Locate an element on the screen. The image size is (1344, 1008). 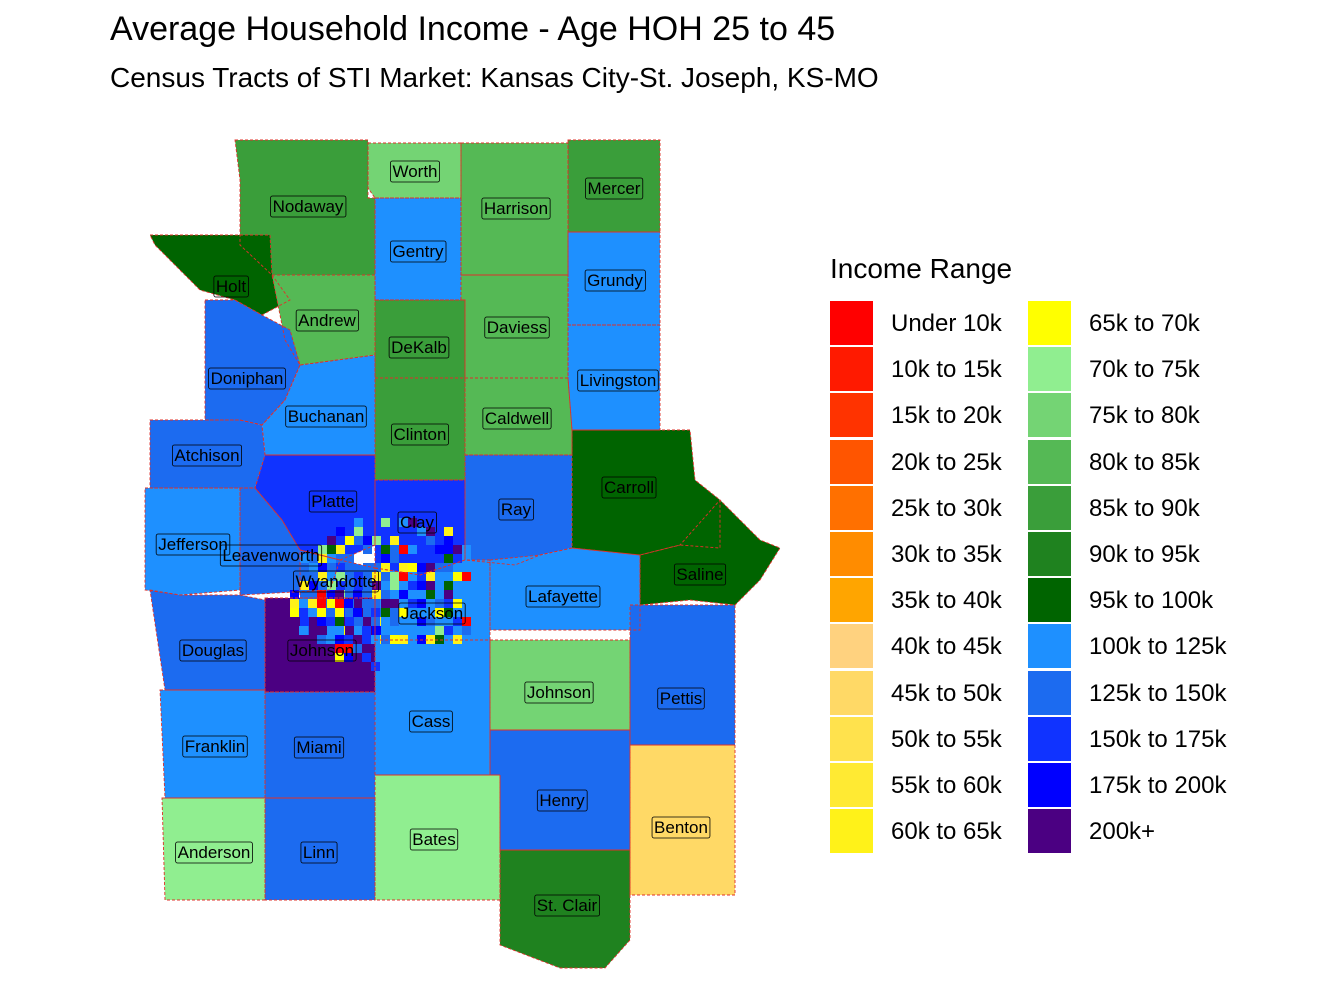
county-label-group: Benton is located at coordinates (681, 827).